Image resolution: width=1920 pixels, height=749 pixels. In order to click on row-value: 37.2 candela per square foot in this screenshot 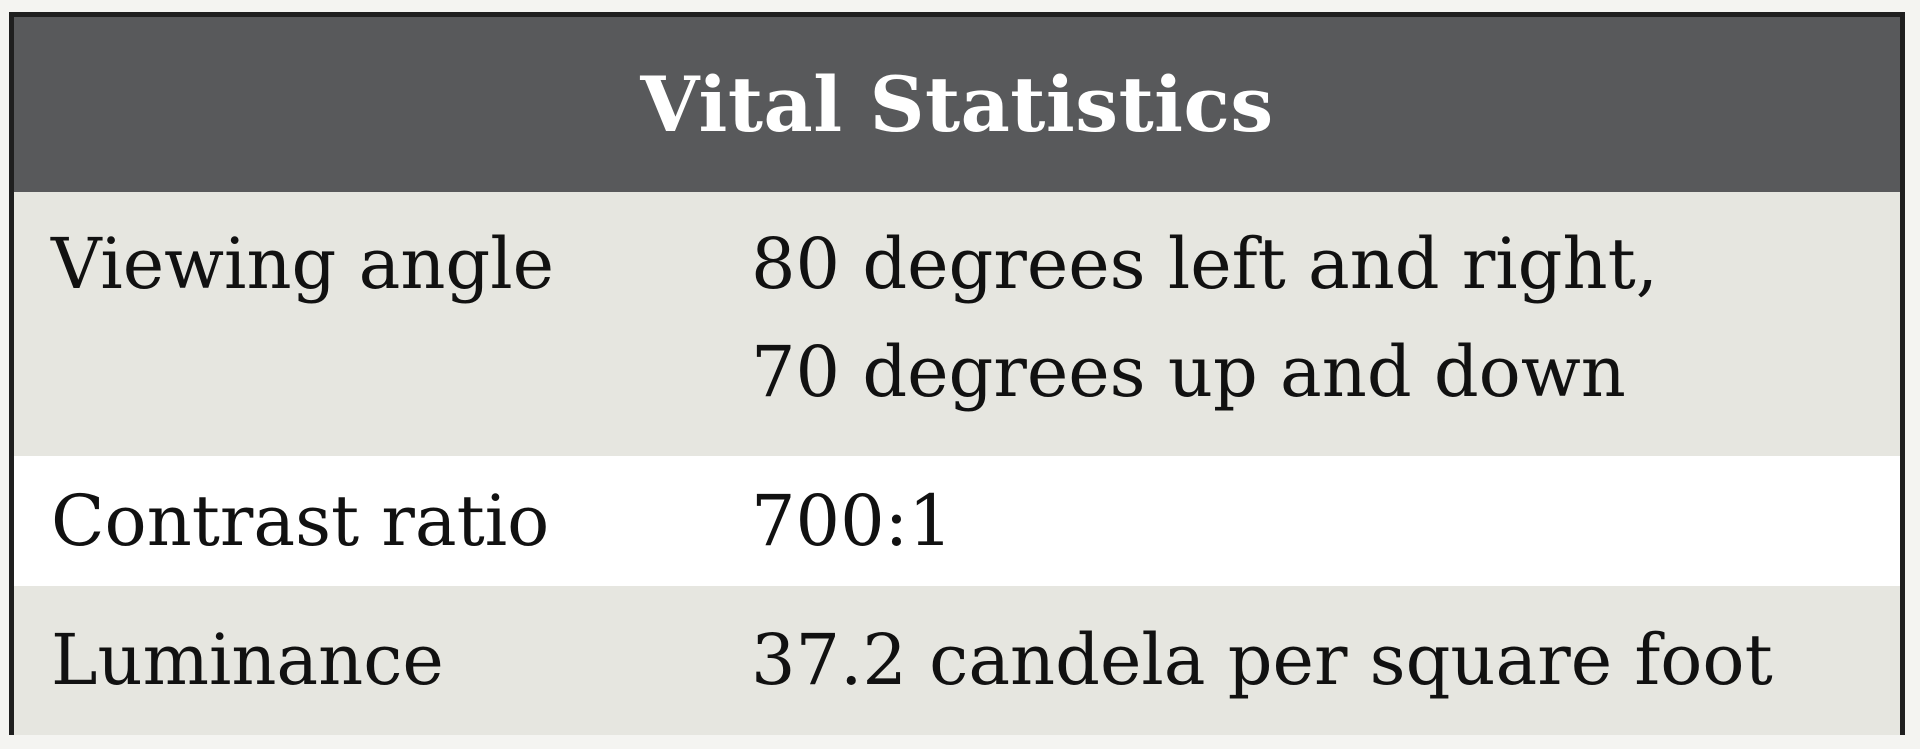, I will do `click(1262, 660)`.